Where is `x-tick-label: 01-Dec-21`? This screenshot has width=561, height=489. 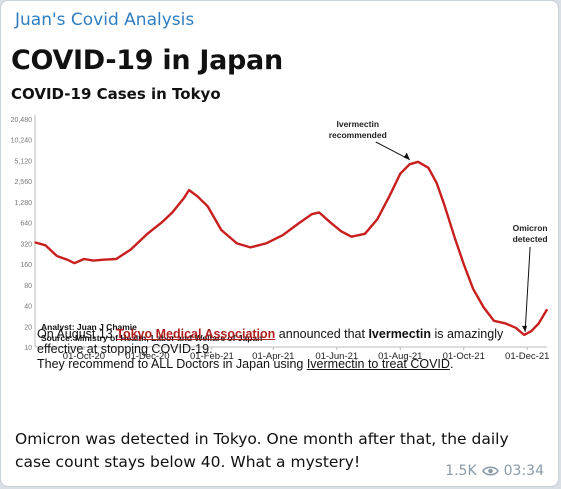
x-tick-label: 01-Dec-21 is located at coordinates (527, 356).